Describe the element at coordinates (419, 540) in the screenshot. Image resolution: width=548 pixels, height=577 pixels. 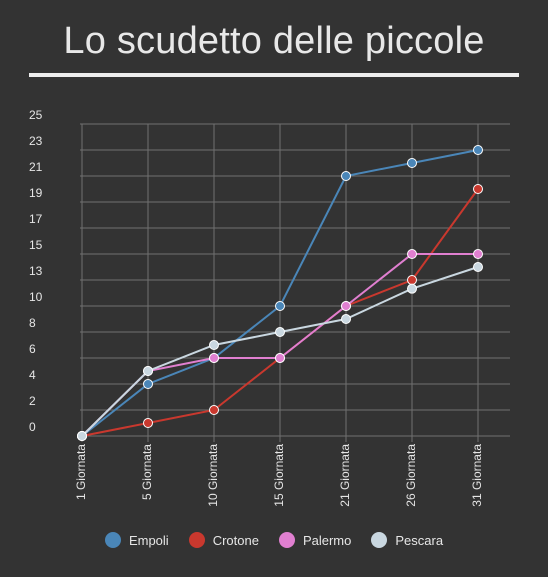
I see `legend-label: Pescara` at that location.